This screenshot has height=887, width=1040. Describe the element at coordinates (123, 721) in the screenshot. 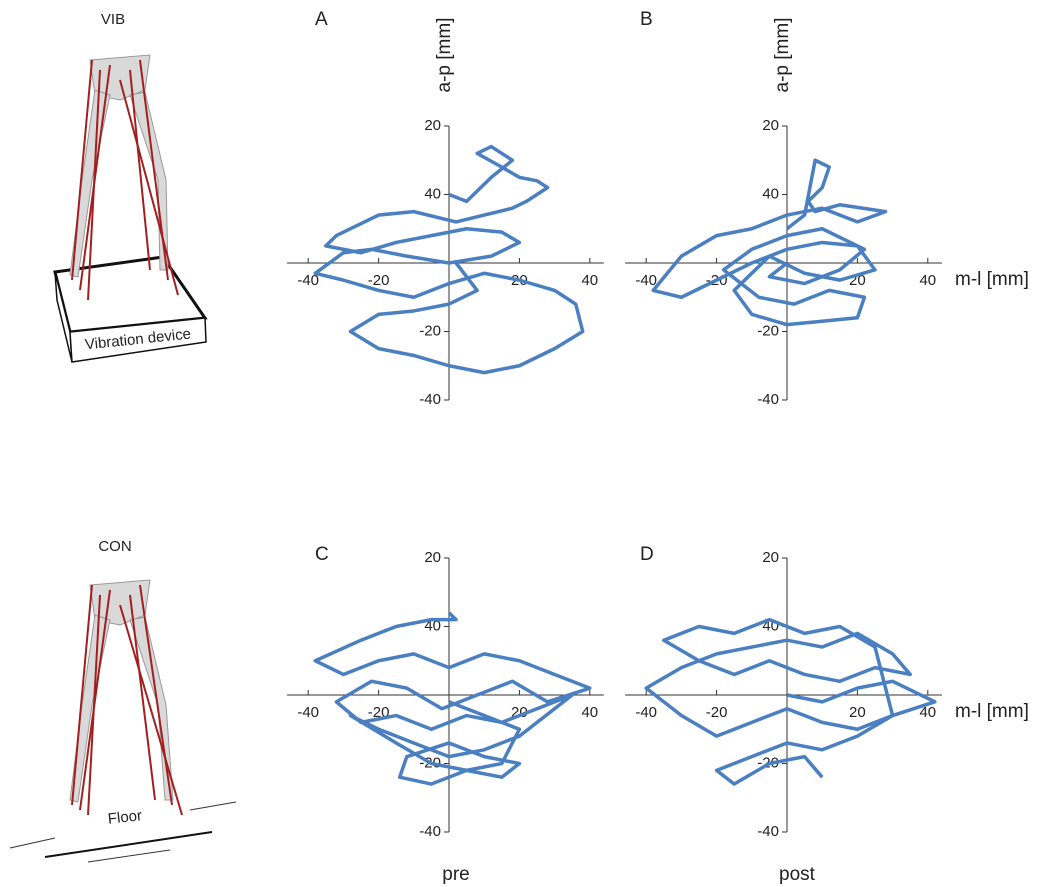

I see `floor-illustration: Floor` at that location.